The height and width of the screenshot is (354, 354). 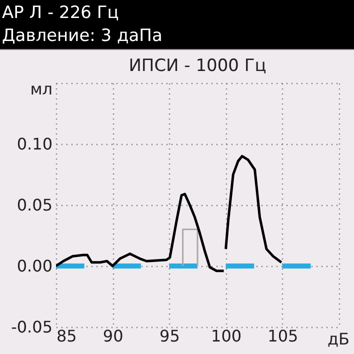 I want to click on y-axis-title: мл, so click(x=41, y=89).